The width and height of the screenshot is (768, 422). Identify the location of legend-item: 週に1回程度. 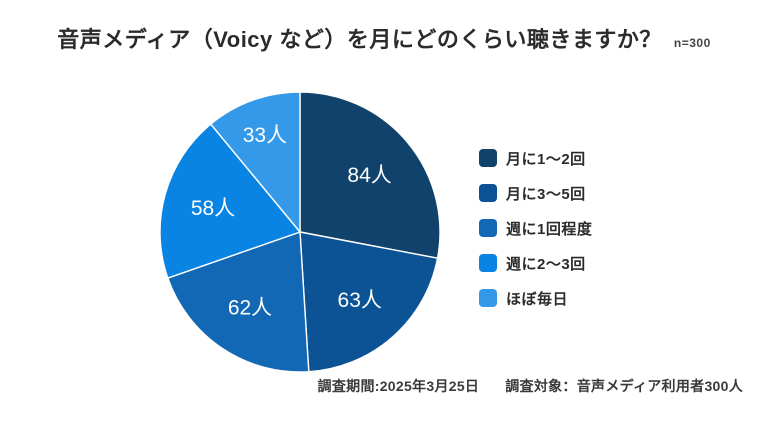
(536, 228).